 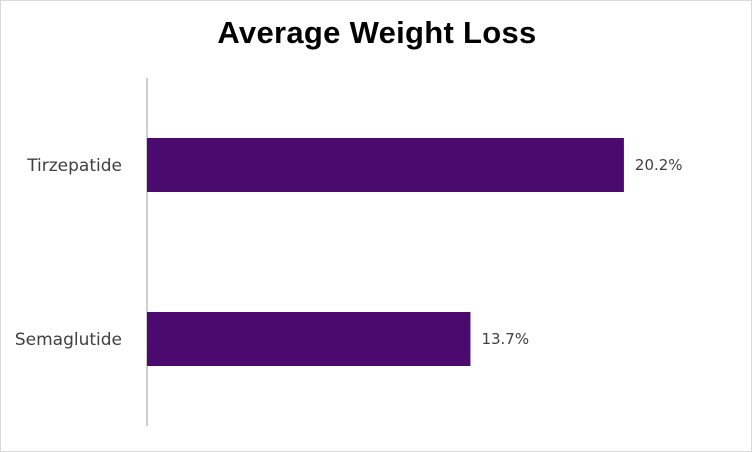 What do you see at coordinates (309, 339) in the screenshot?
I see `bar-semaglutide` at bounding box center [309, 339].